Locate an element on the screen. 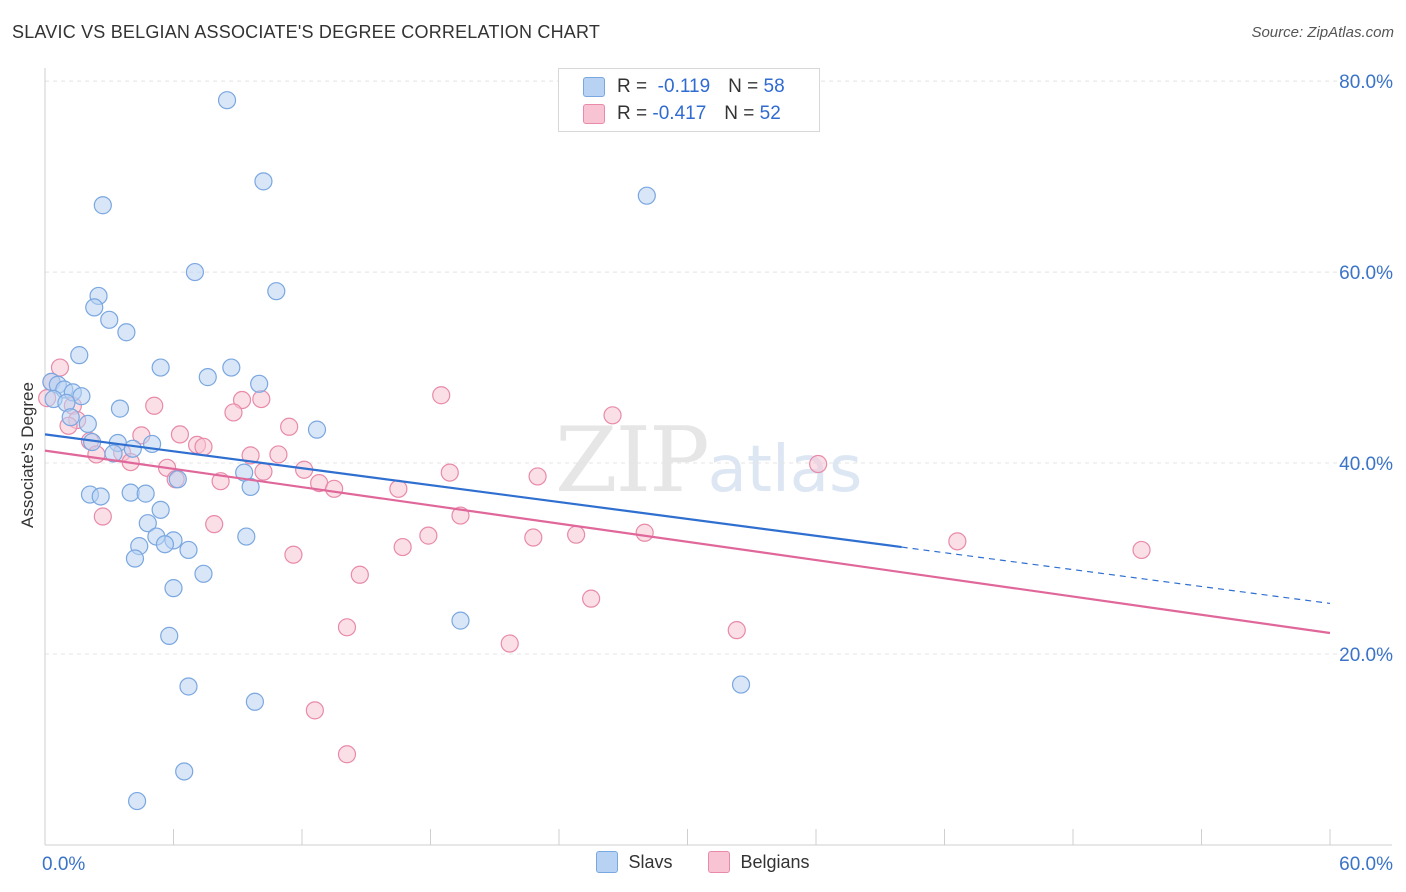  slavs-n-label: N = is located at coordinates (743, 86).